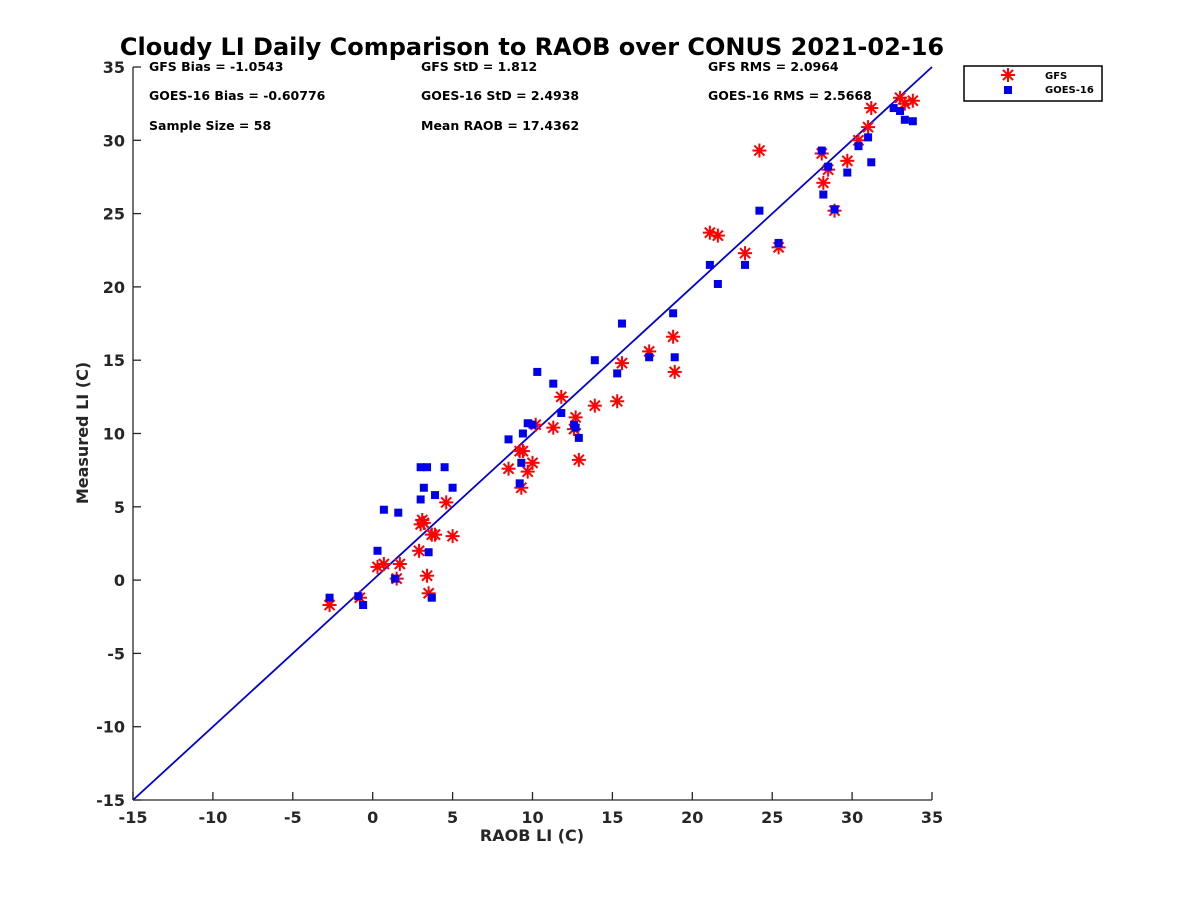  Describe the element at coordinates (500, 95) in the screenshot. I see `stat-goes-std: GOES-16 StD = 2.4938` at that location.